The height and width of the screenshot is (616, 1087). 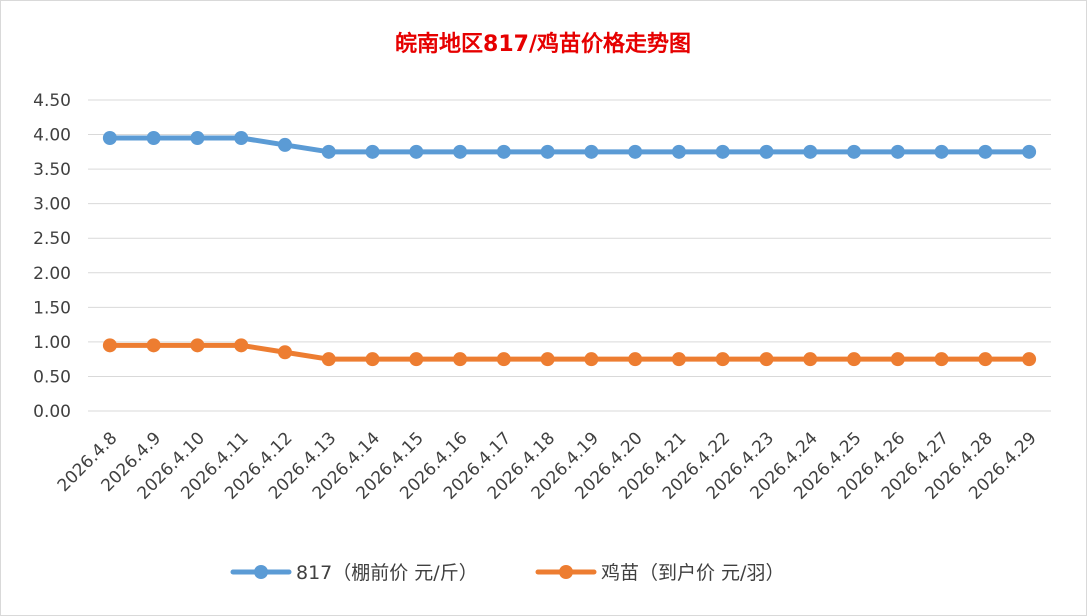 I want to click on y-axis-tick-labels: 0.00 0.50 1.00 1.50 2.00 2.50 3.00 3.50 4.00 4.50, so click(x=52, y=256).